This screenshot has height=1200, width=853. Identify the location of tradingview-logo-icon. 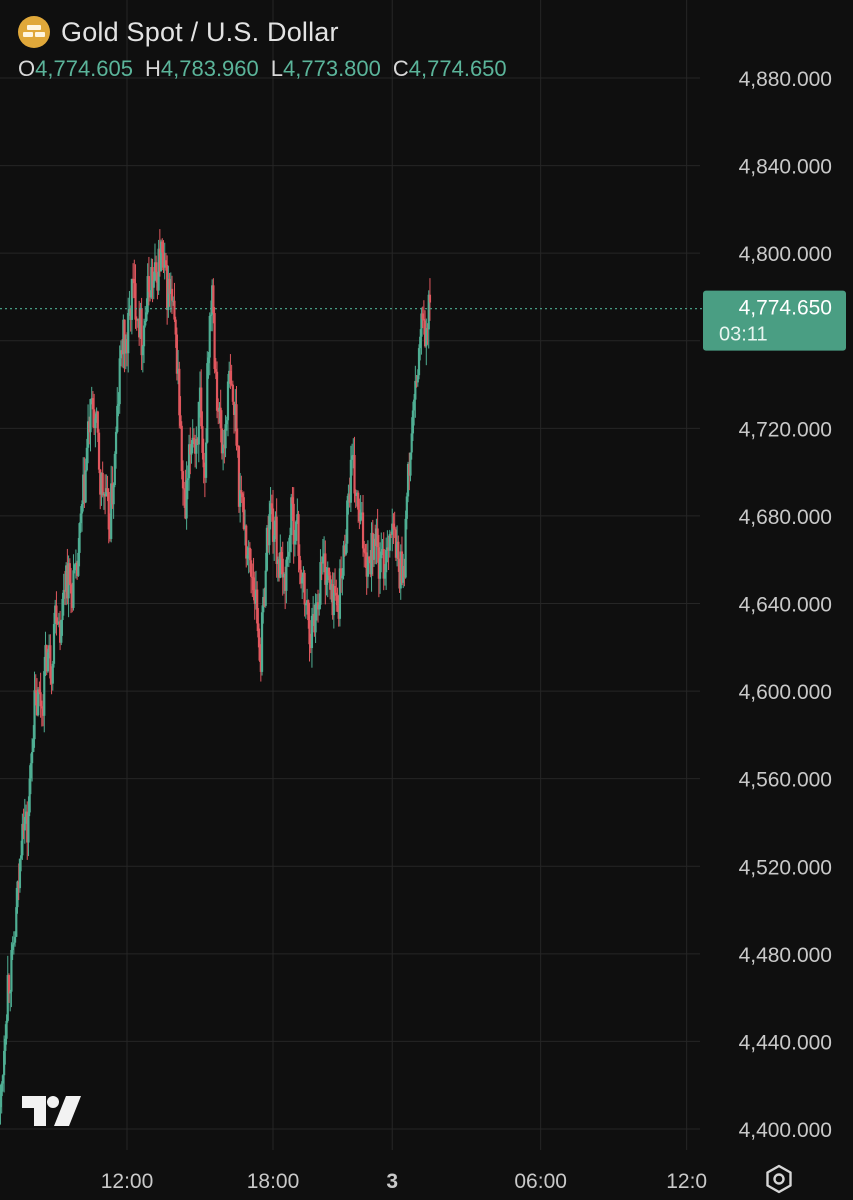
(52, 1111).